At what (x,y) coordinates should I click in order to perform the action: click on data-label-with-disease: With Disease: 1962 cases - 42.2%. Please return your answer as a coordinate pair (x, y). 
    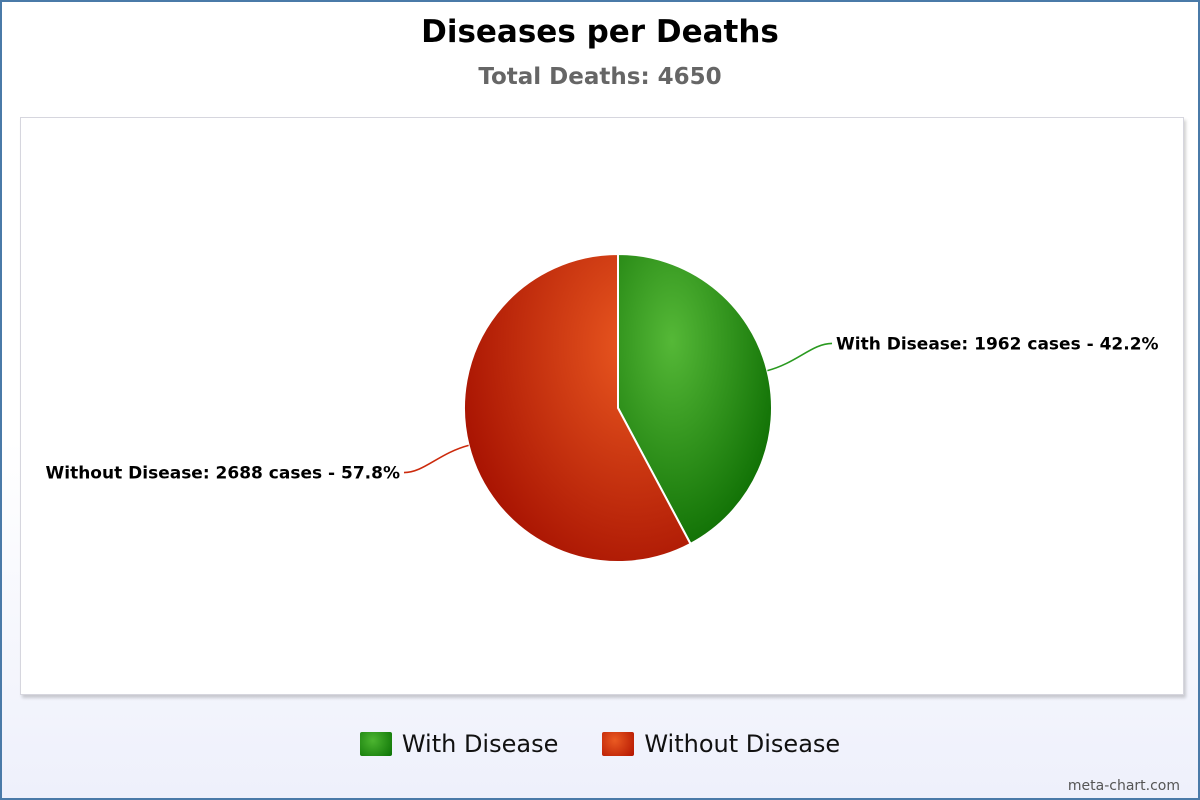
    Looking at the image, I should click on (997, 344).